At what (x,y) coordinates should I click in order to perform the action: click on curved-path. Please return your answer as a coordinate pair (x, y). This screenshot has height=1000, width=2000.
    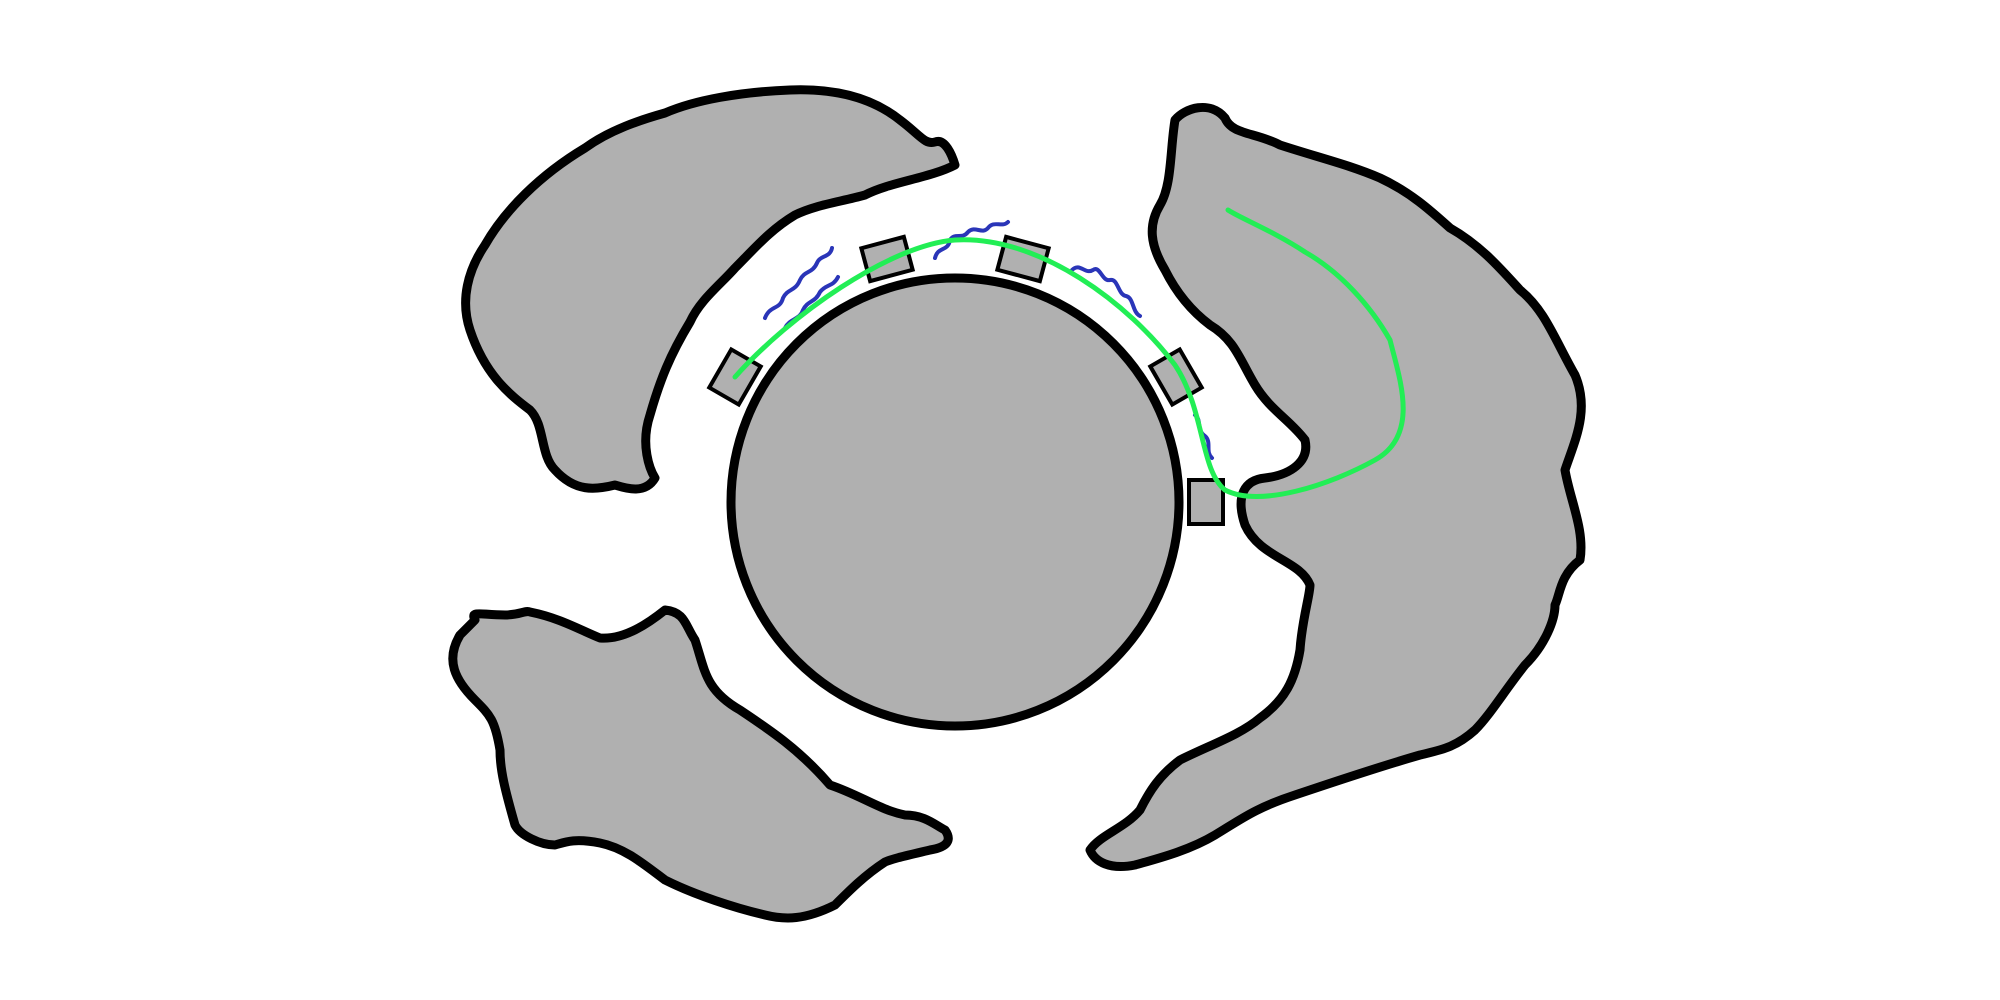
    Looking at the image, I should click on (1069, 353).